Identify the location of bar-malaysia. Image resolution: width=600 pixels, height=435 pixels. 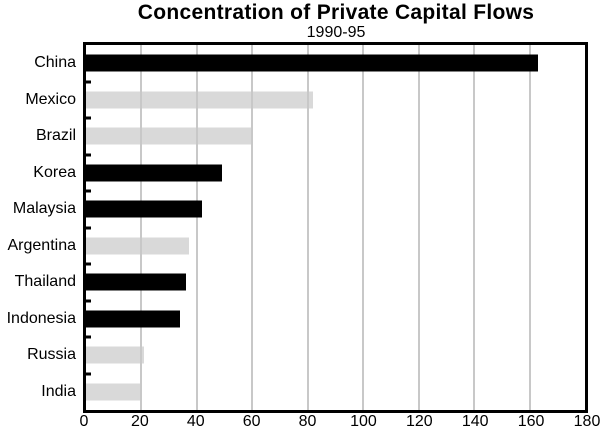
(144, 209).